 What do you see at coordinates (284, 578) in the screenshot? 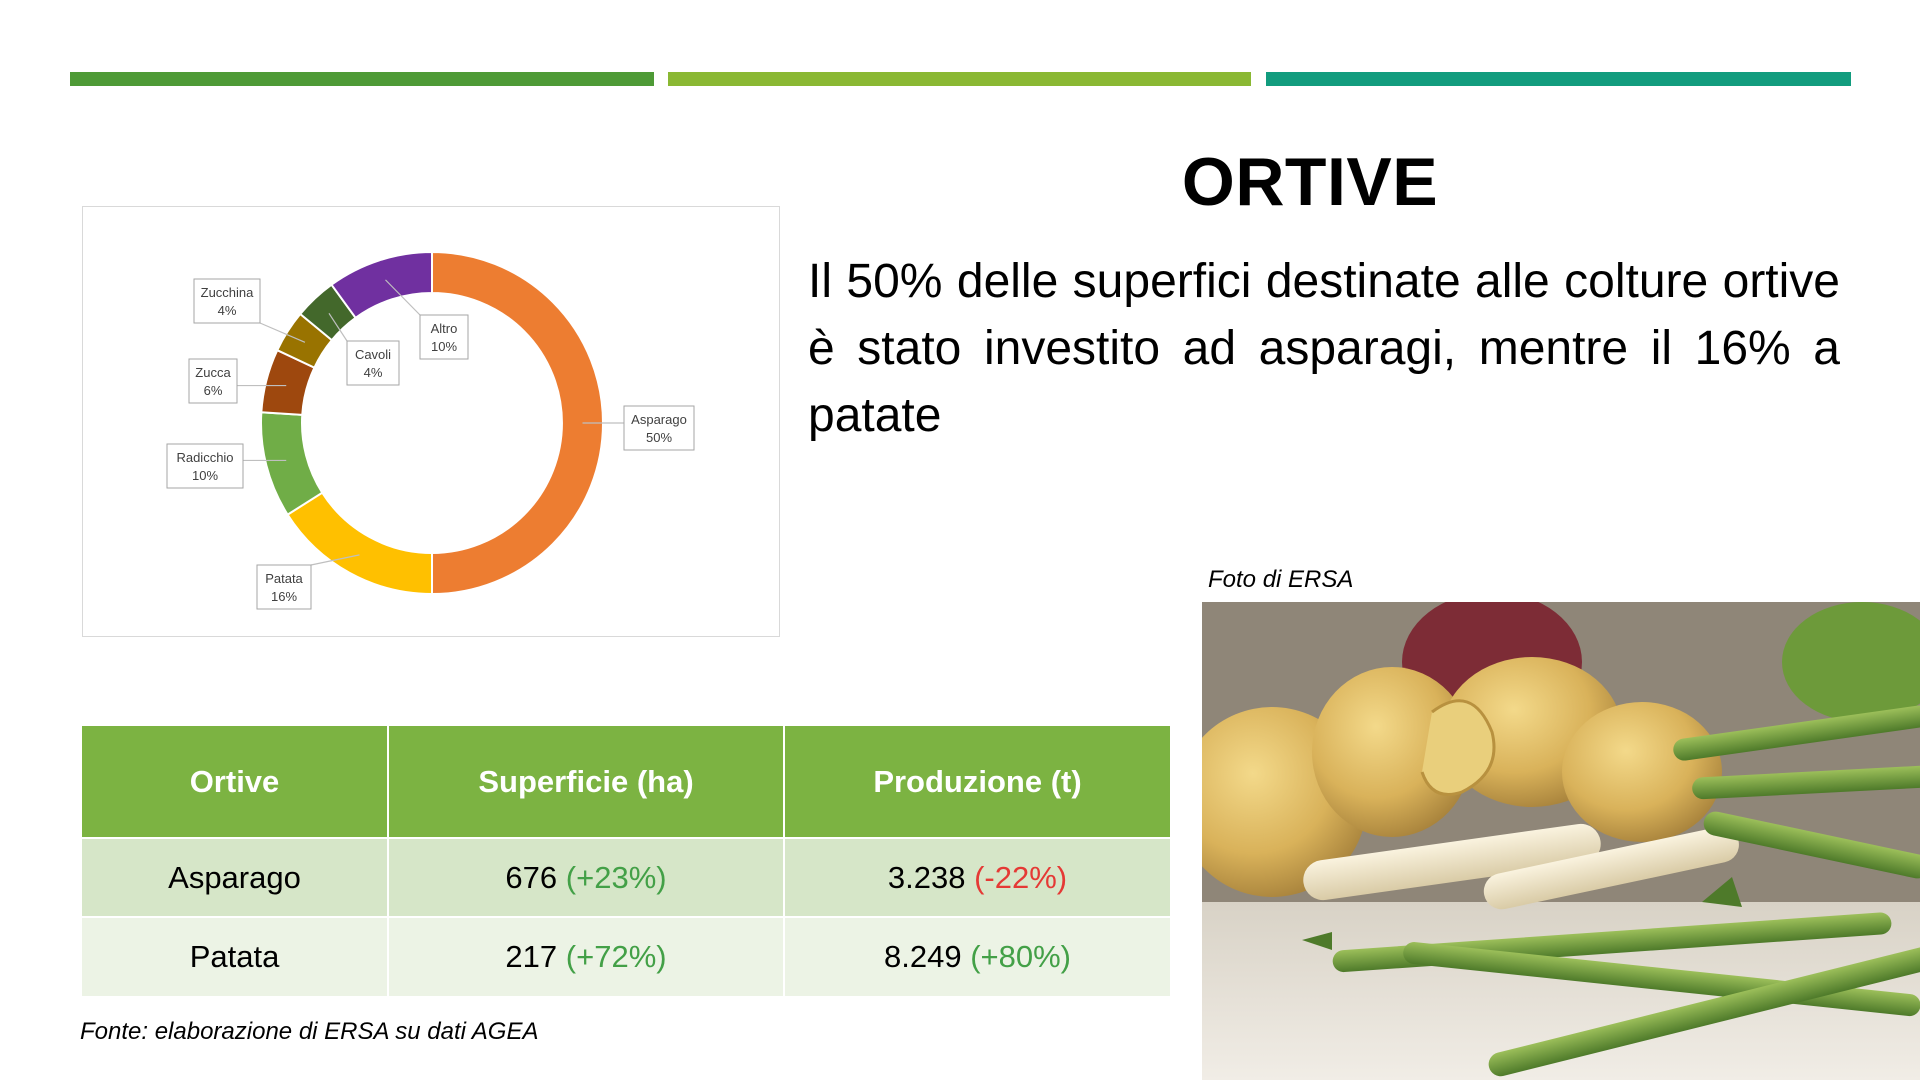
I see `donut-label-name: Patata` at bounding box center [284, 578].